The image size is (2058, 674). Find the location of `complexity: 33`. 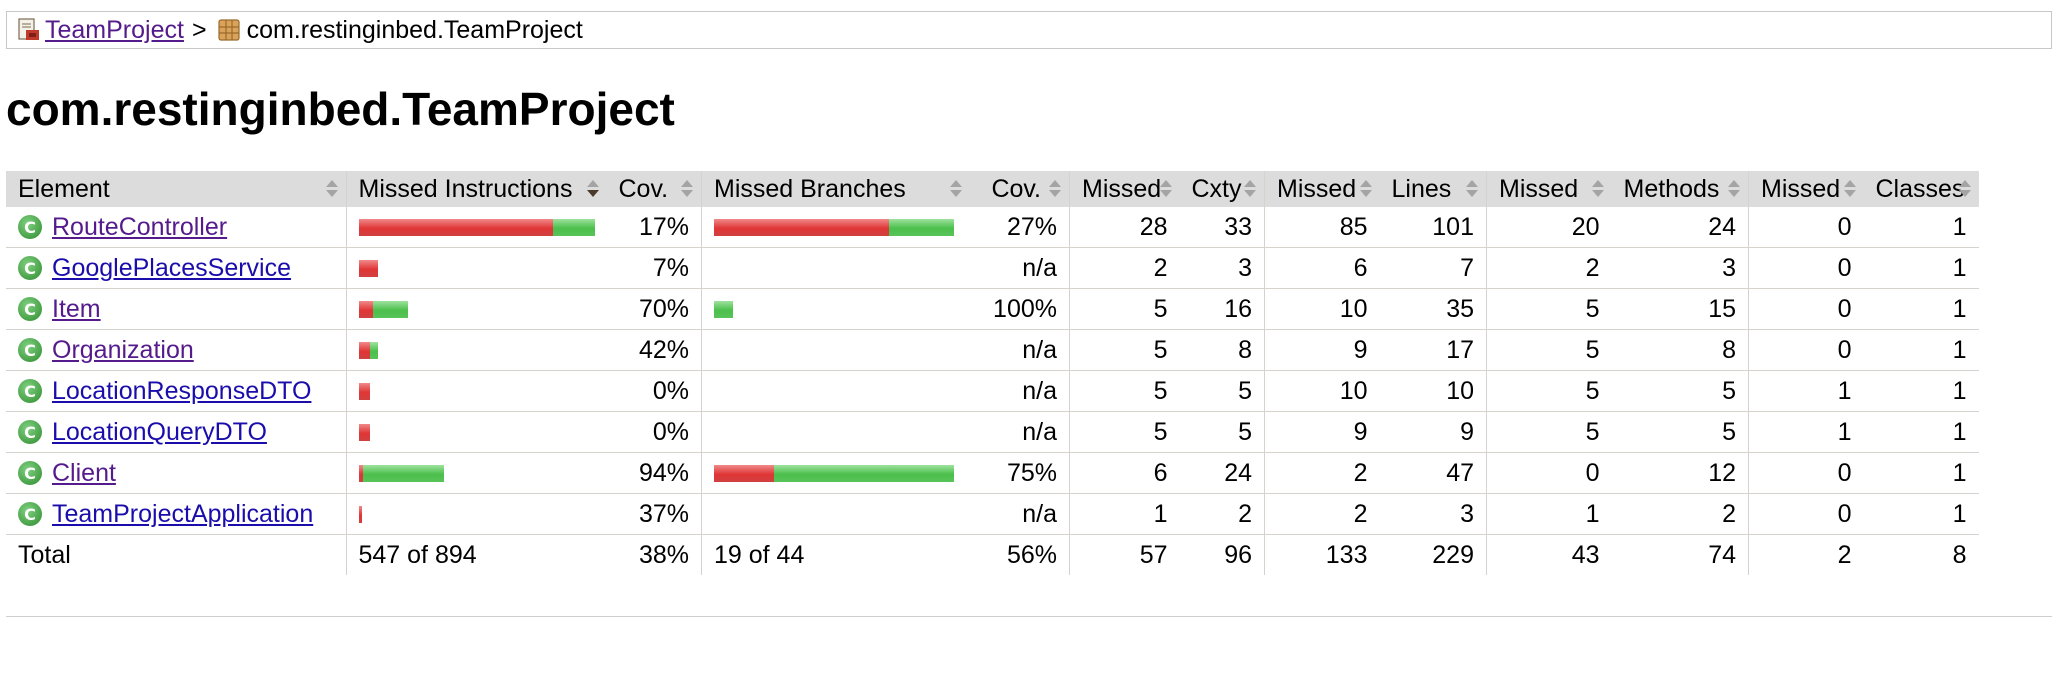

complexity: 33 is located at coordinates (1222, 227).